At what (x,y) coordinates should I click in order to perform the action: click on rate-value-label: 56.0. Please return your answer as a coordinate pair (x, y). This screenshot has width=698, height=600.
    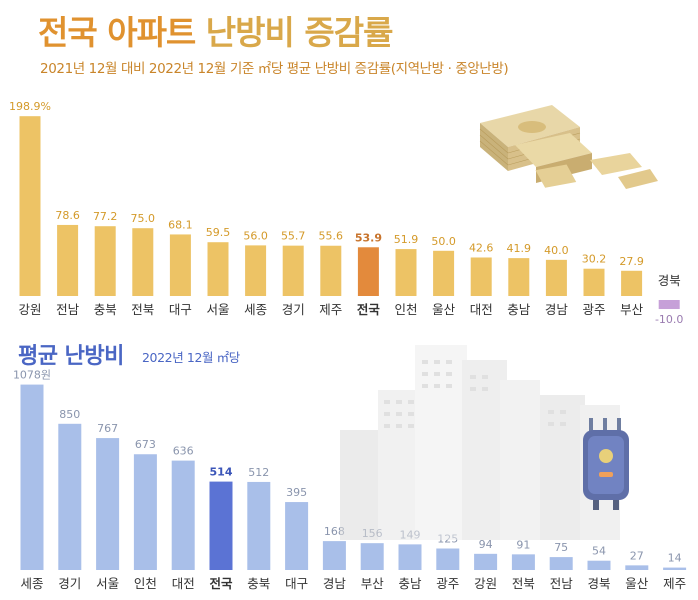
    Looking at the image, I should click on (255, 235).